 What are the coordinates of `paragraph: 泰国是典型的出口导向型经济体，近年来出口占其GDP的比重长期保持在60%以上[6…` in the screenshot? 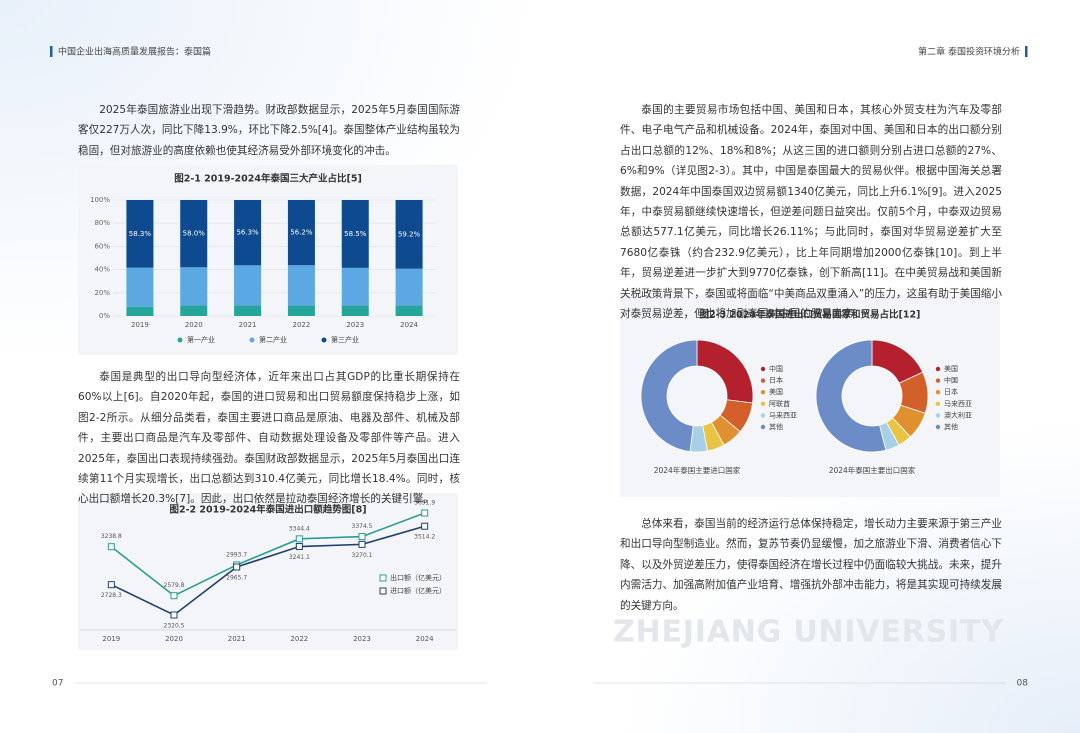 It's located at (269, 438).